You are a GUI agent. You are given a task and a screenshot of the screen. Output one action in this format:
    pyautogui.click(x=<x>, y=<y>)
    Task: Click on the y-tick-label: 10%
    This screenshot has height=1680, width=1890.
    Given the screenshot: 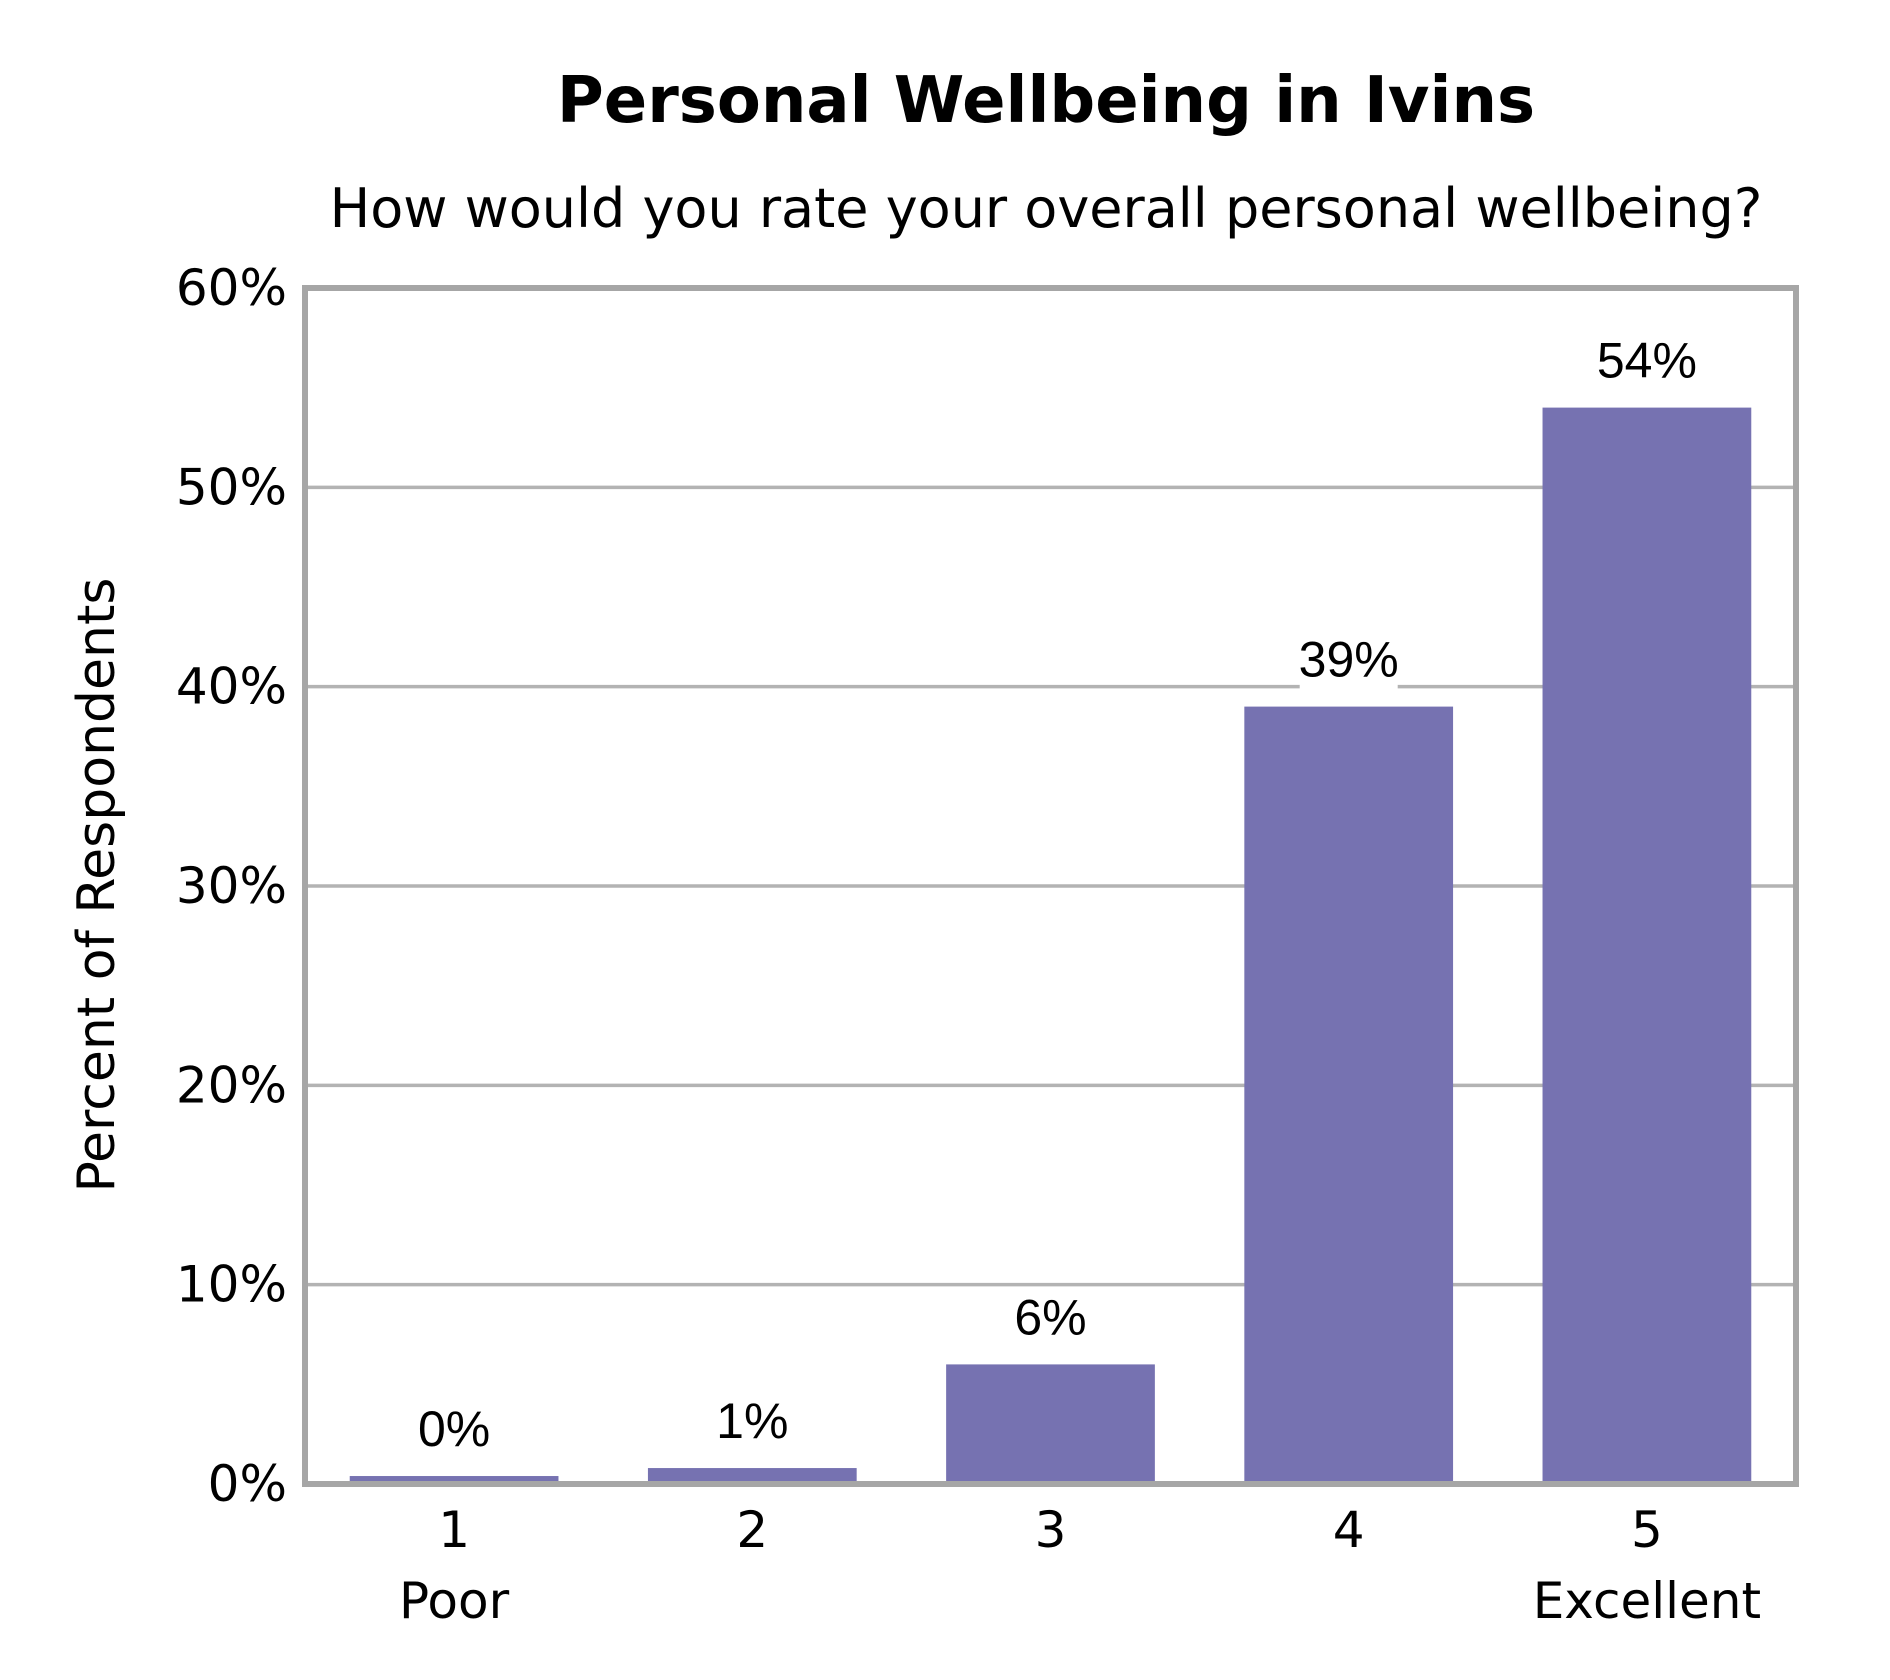 What is the action you would take?
    pyautogui.click(x=231, y=1285)
    